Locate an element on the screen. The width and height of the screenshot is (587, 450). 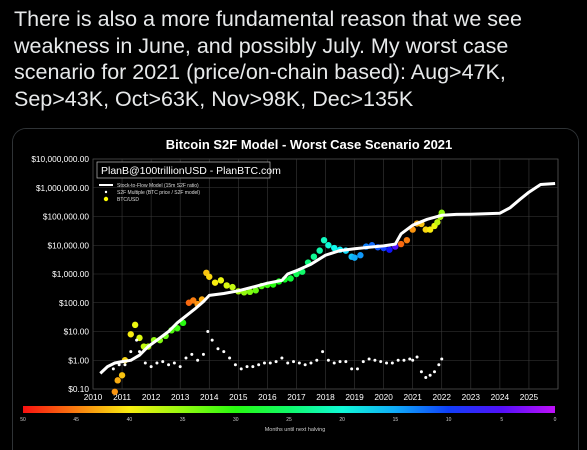
x-tick-label: 2023 is located at coordinates (471, 397).